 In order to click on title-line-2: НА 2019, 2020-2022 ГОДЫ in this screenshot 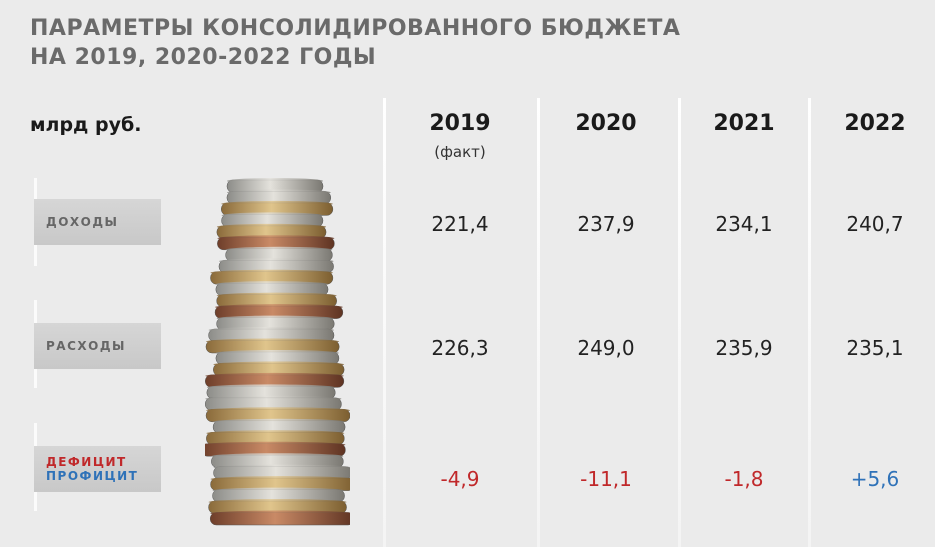, I will do `click(203, 57)`.